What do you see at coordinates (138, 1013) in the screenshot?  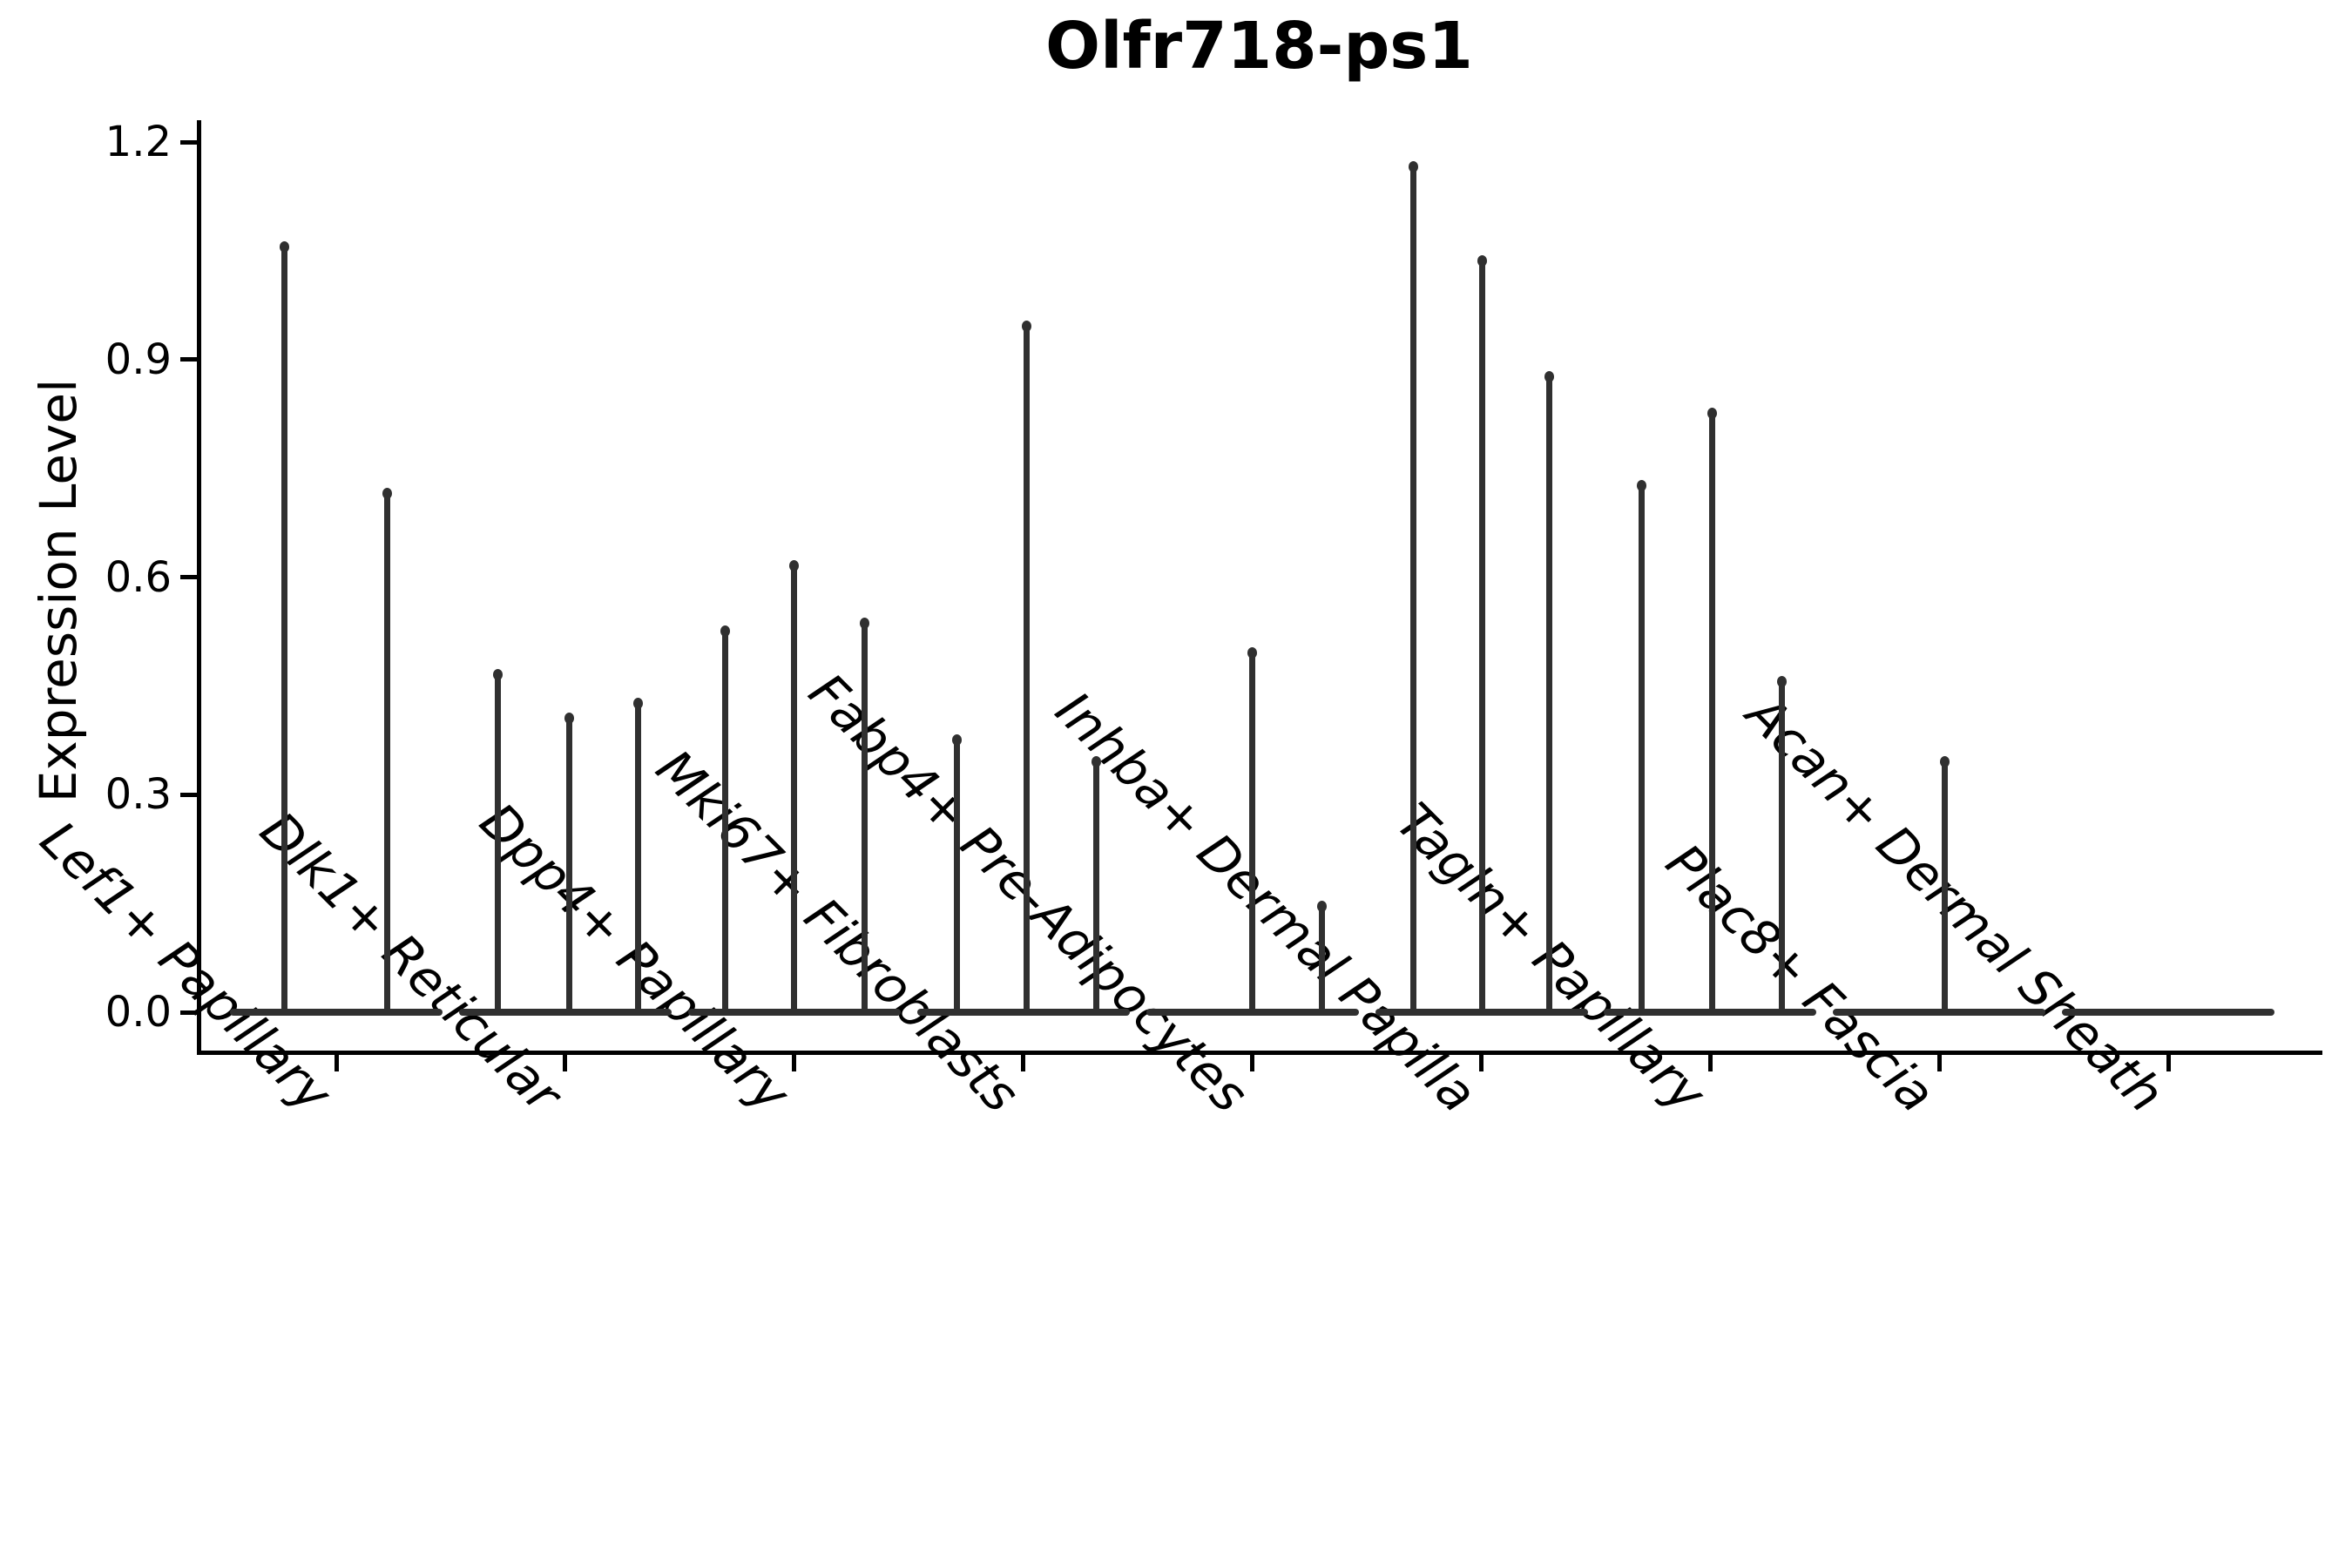 I see `y-tick-label: 0.0` at bounding box center [138, 1013].